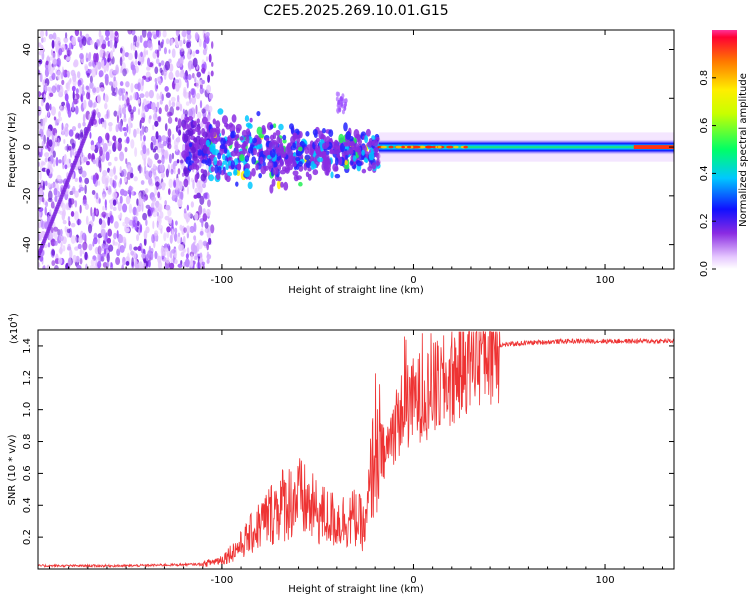  What do you see at coordinates (704, 126) in the screenshot?
I see `colorbar-tick-label: 0.6` at bounding box center [704, 126].